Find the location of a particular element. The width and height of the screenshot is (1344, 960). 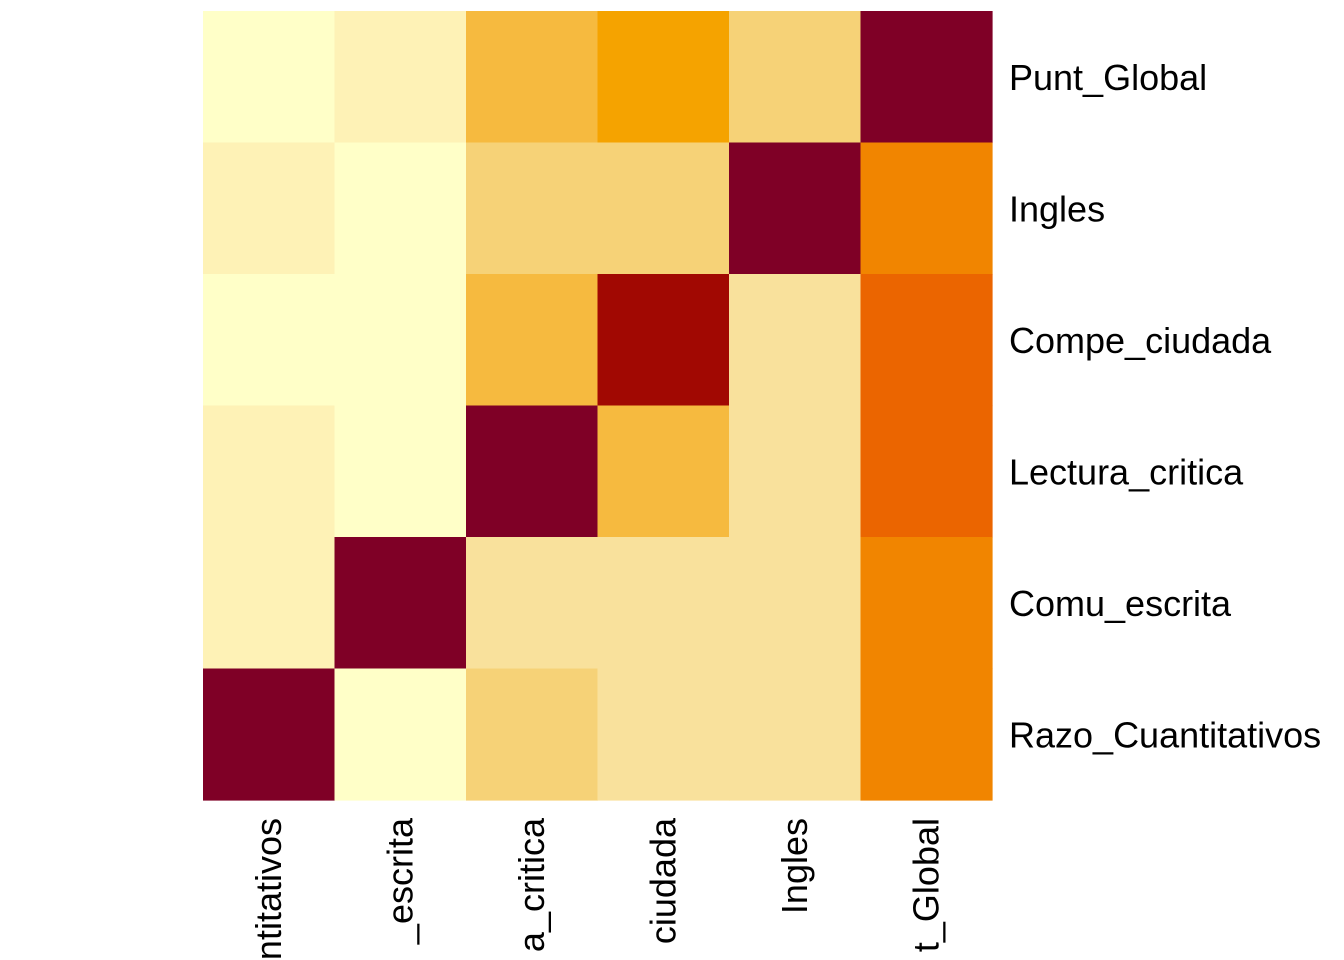

column-tick-label: ciudada is located at coordinates (662, 880).